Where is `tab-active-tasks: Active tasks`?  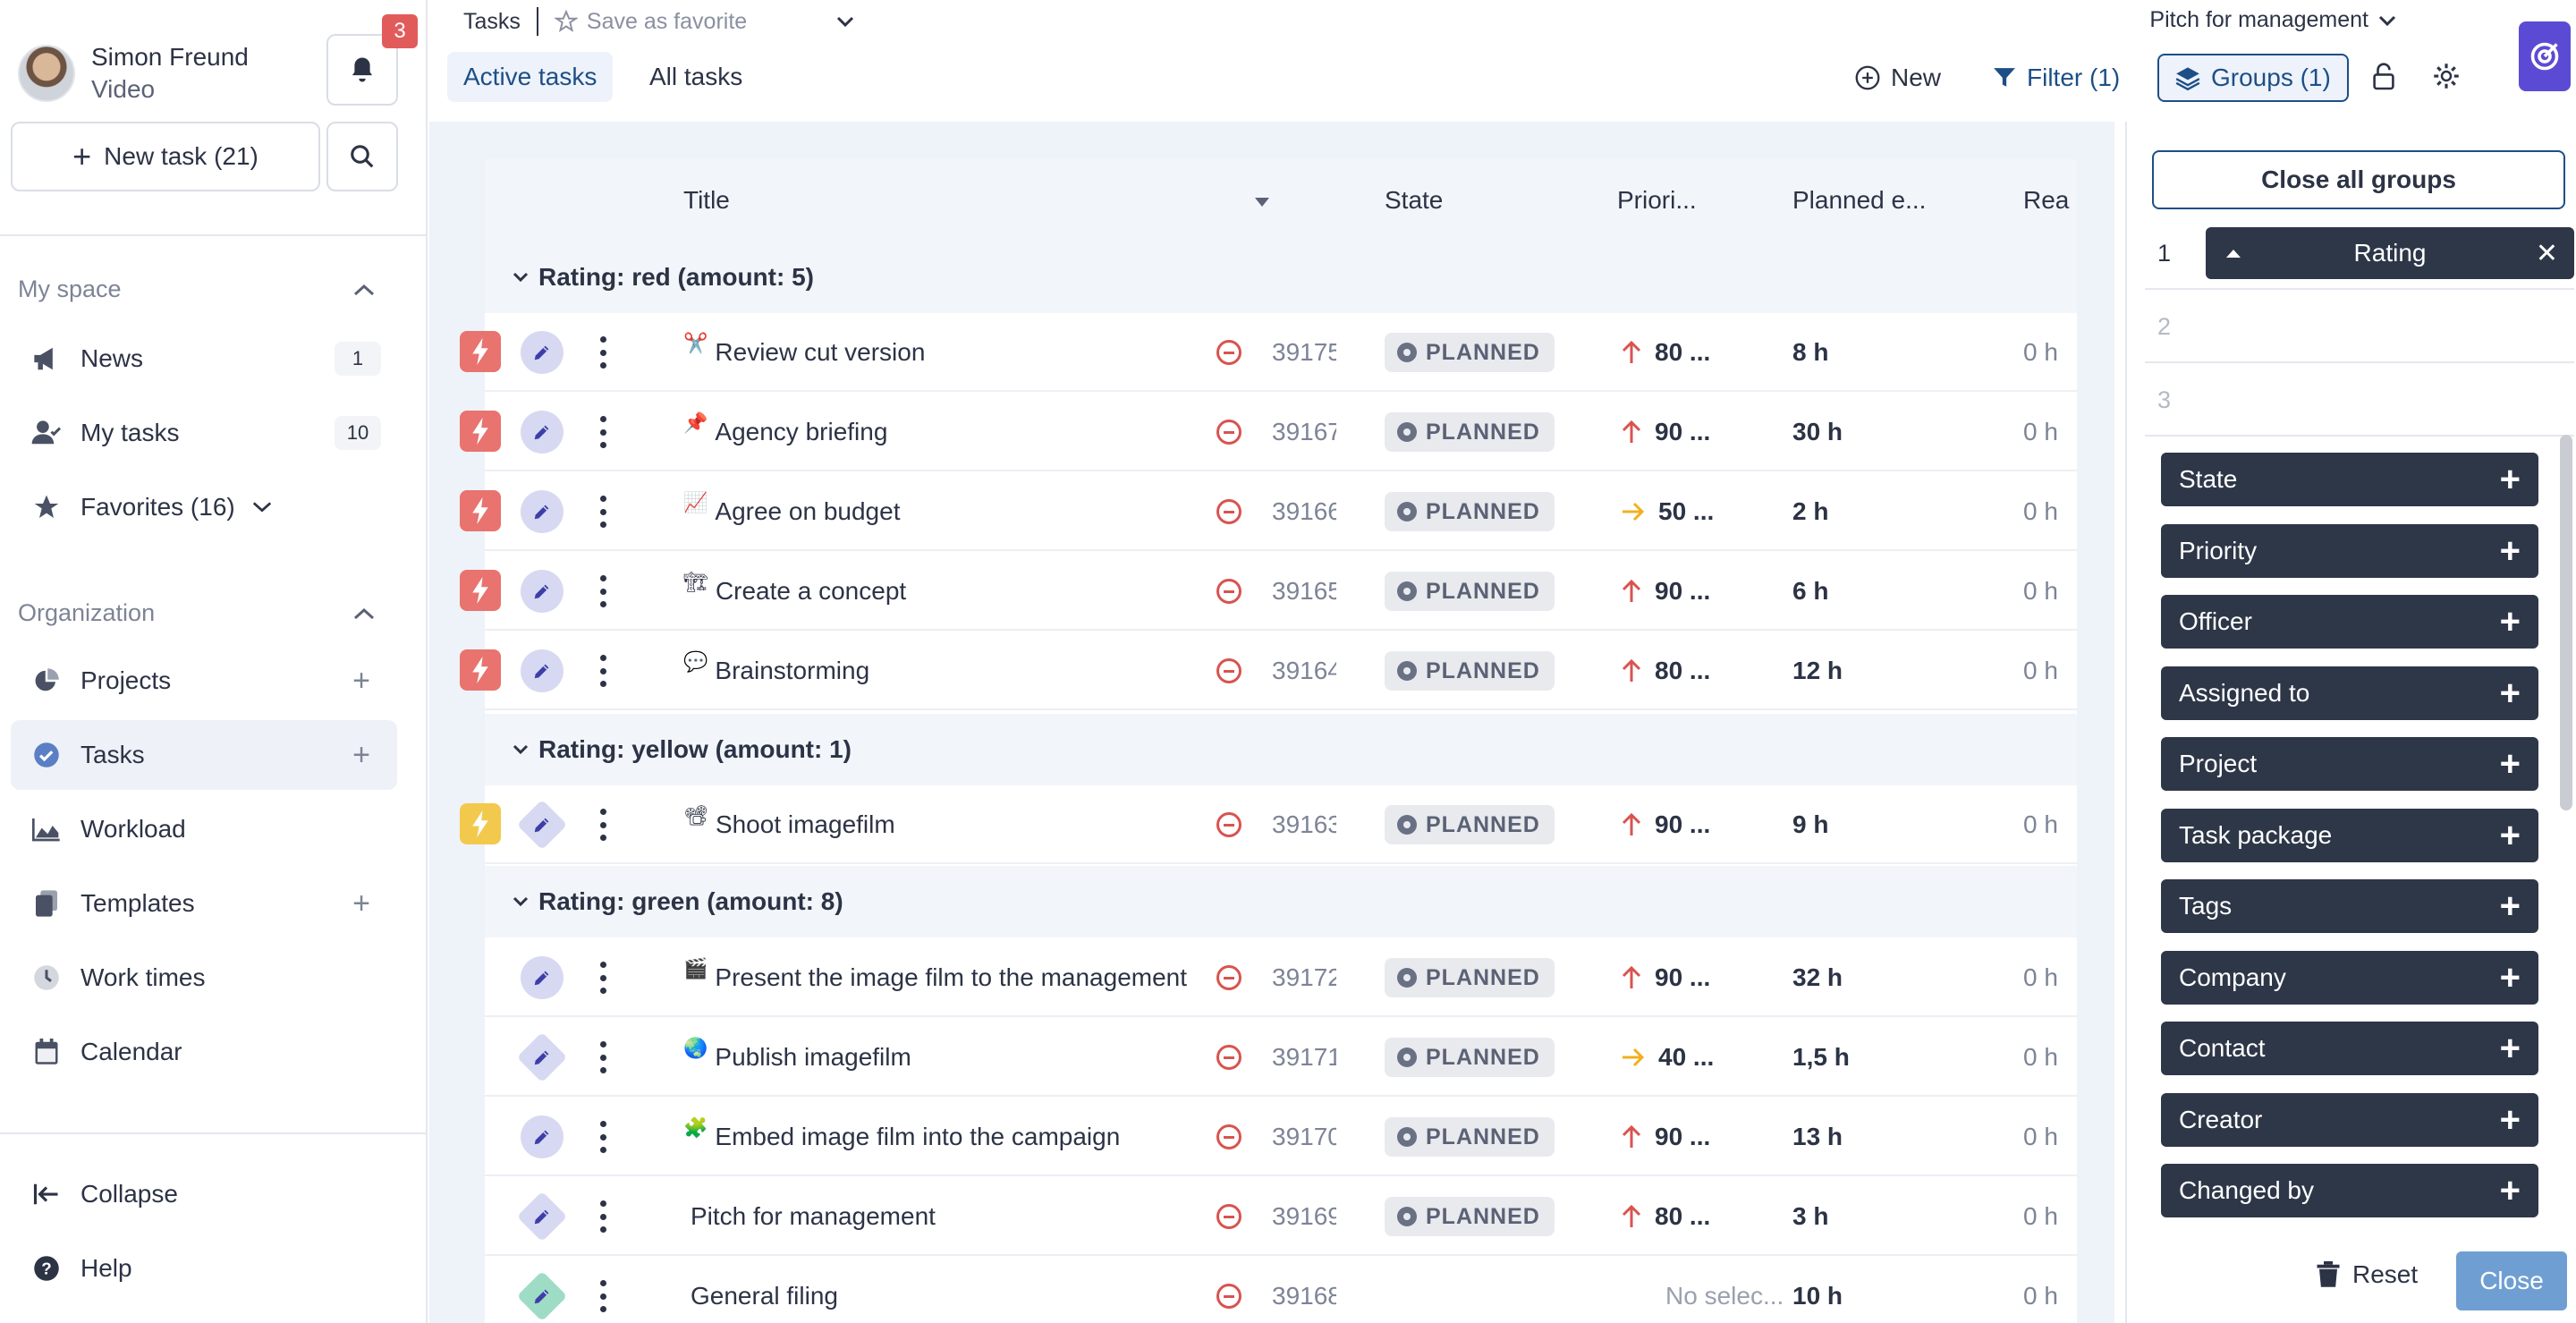
tab-active-tasks: Active tasks is located at coordinates (530, 77).